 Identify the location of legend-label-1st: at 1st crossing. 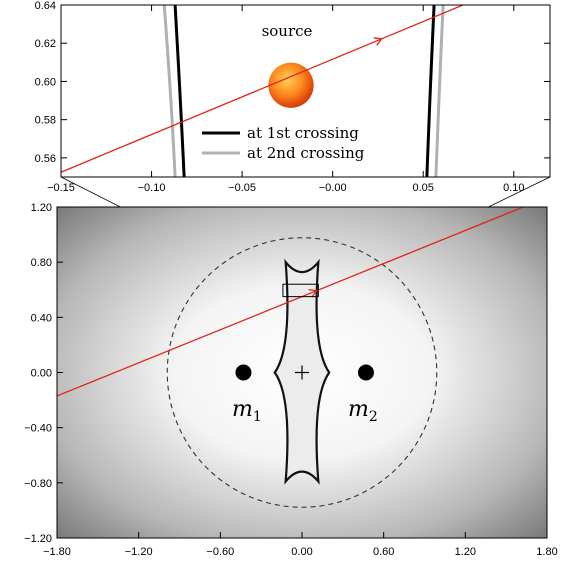
(303, 133).